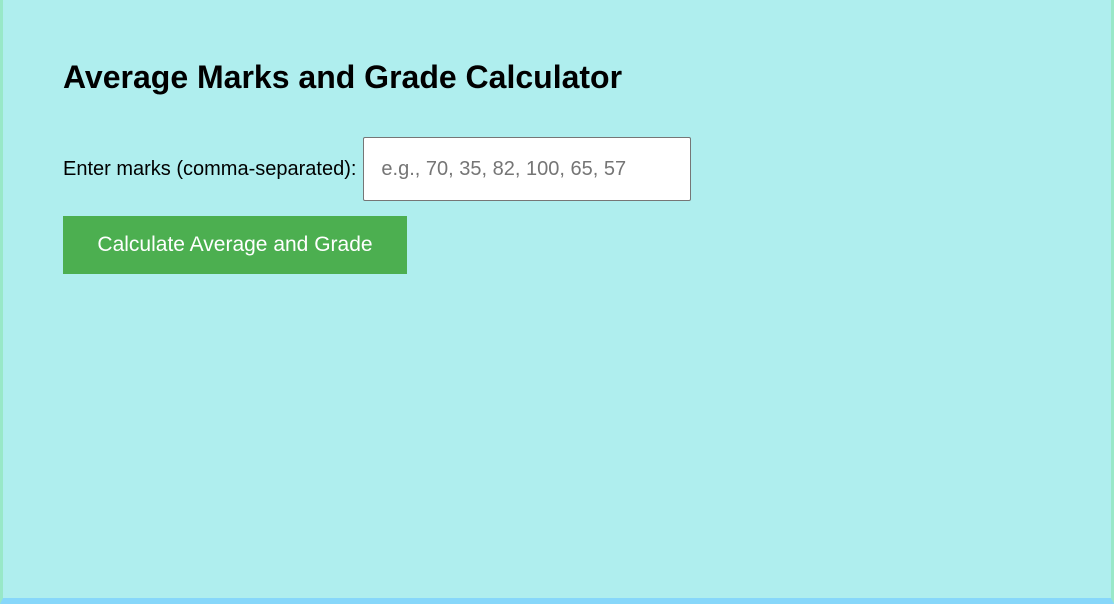  Describe the element at coordinates (235, 245) in the screenshot. I see `calculate-button: Calculate Average and Grade` at that location.